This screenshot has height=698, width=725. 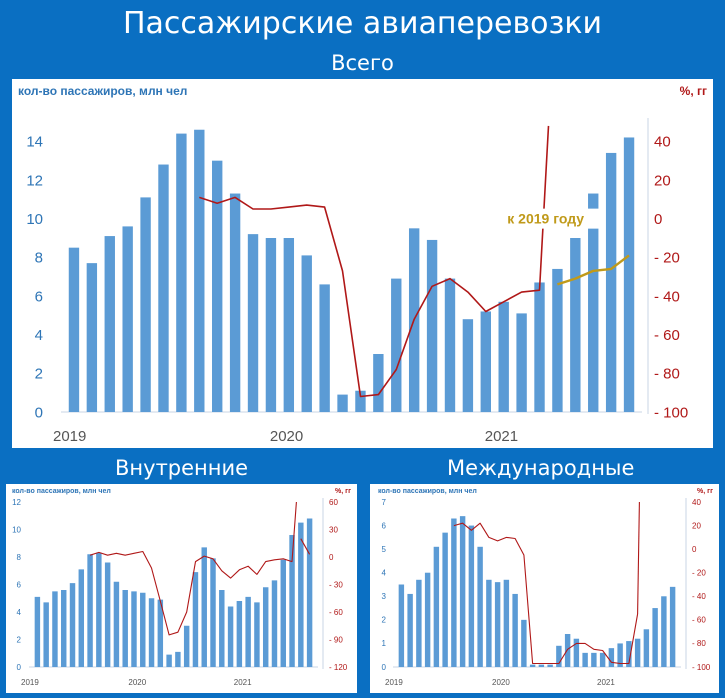 What do you see at coordinates (34, 142) in the screenshot?
I see `left-tick-label: 14` at bounding box center [34, 142].